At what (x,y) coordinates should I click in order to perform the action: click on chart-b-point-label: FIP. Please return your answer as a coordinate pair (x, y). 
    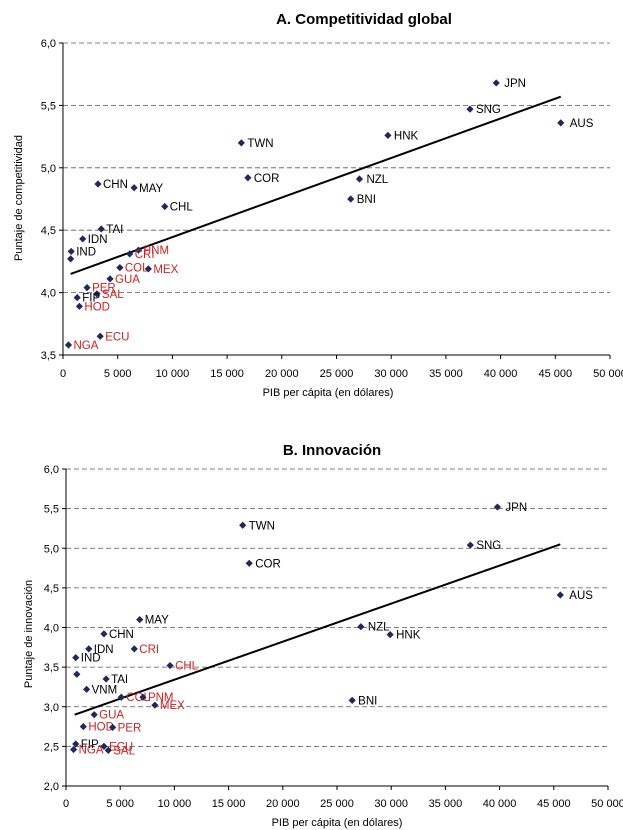
    Looking at the image, I should click on (90, 745).